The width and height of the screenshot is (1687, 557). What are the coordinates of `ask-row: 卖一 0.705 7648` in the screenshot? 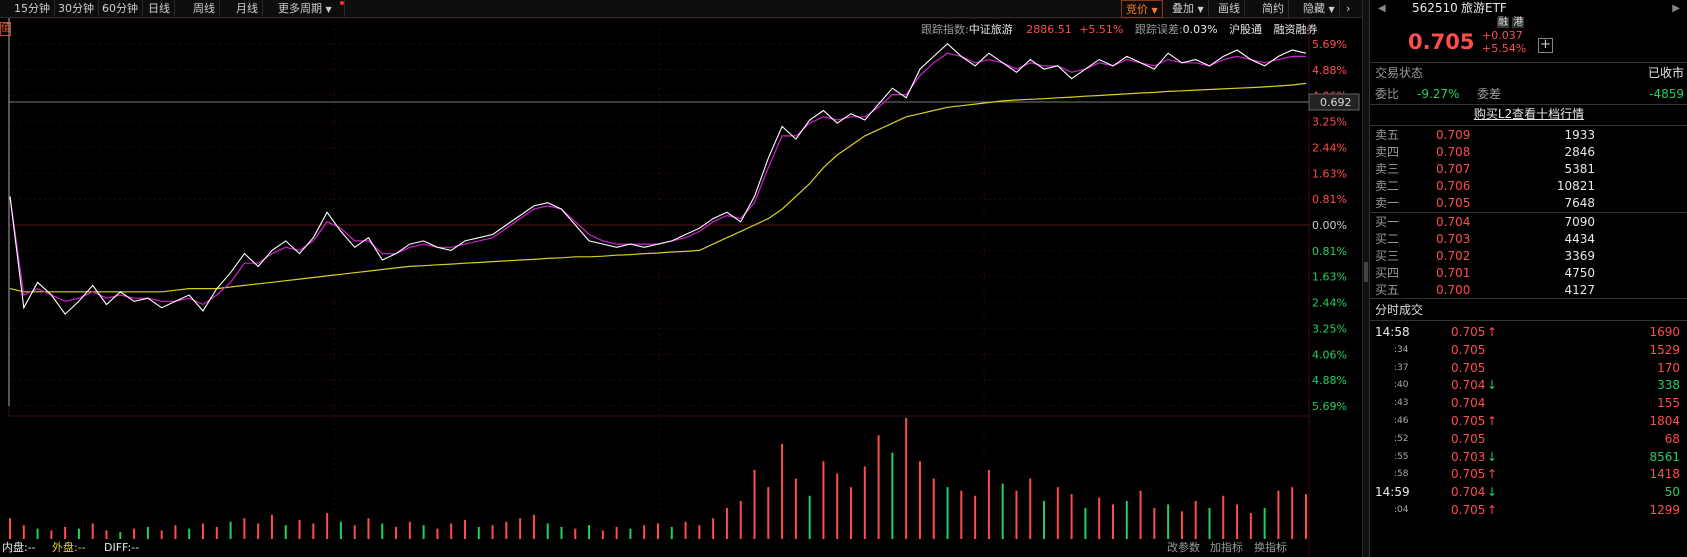 It's located at (1528, 203).